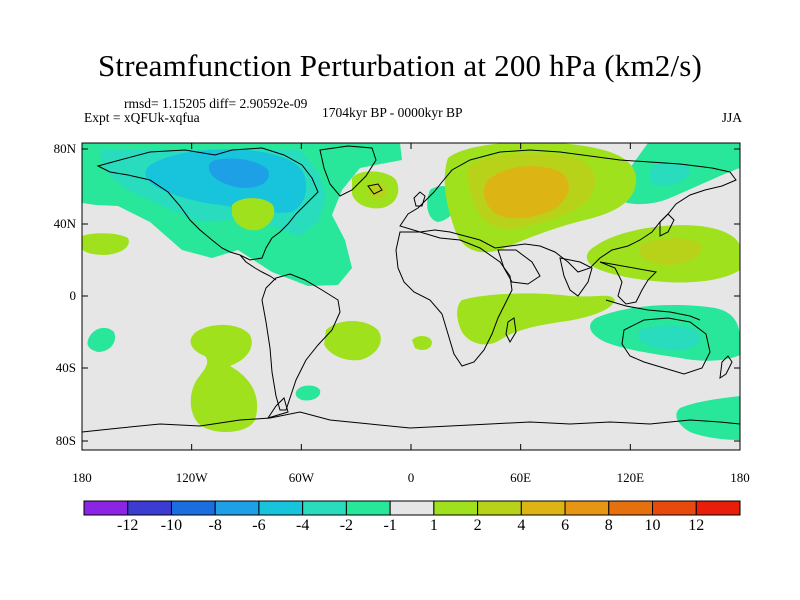 The height and width of the screenshot is (600, 800). What do you see at coordinates (411, 477) in the screenshot?
I see `lon-tick-label: 0` at bounding box center [411, 477].